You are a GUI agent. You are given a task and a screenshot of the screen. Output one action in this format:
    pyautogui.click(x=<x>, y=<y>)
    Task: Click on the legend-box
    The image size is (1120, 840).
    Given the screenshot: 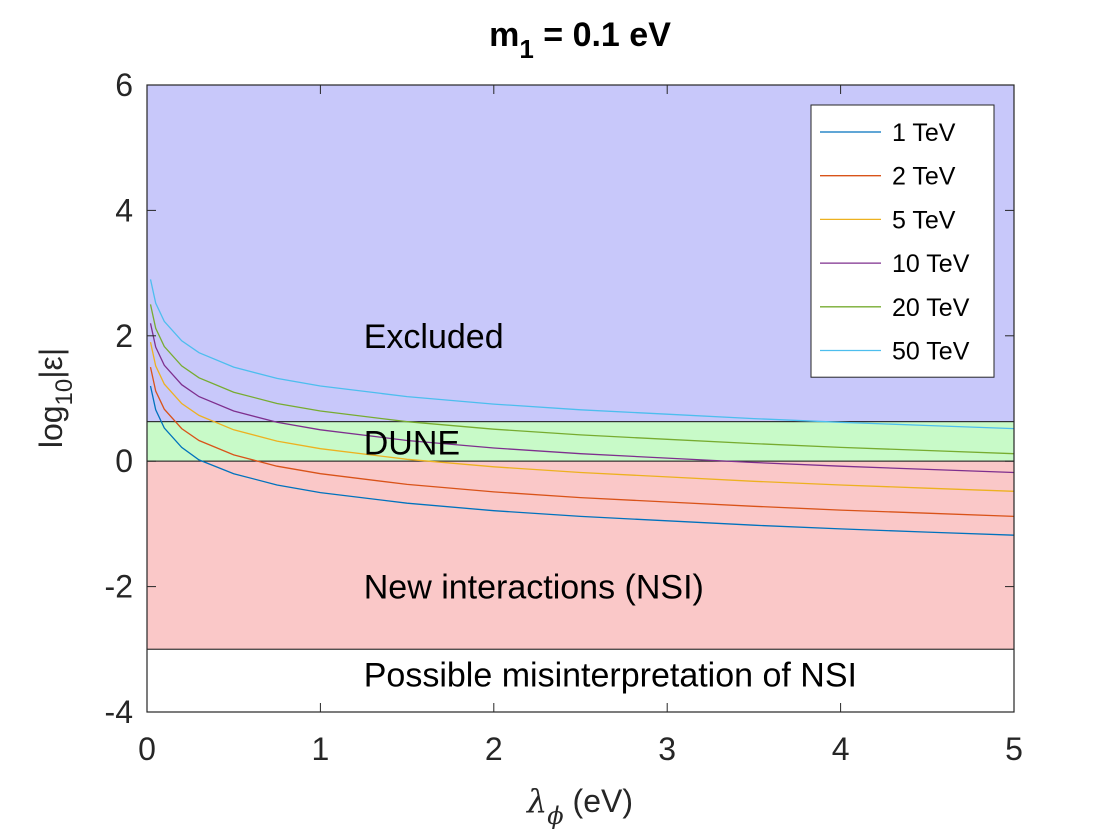 What is the action you would take?
    pyautogui.click(x=902, y=241)
    